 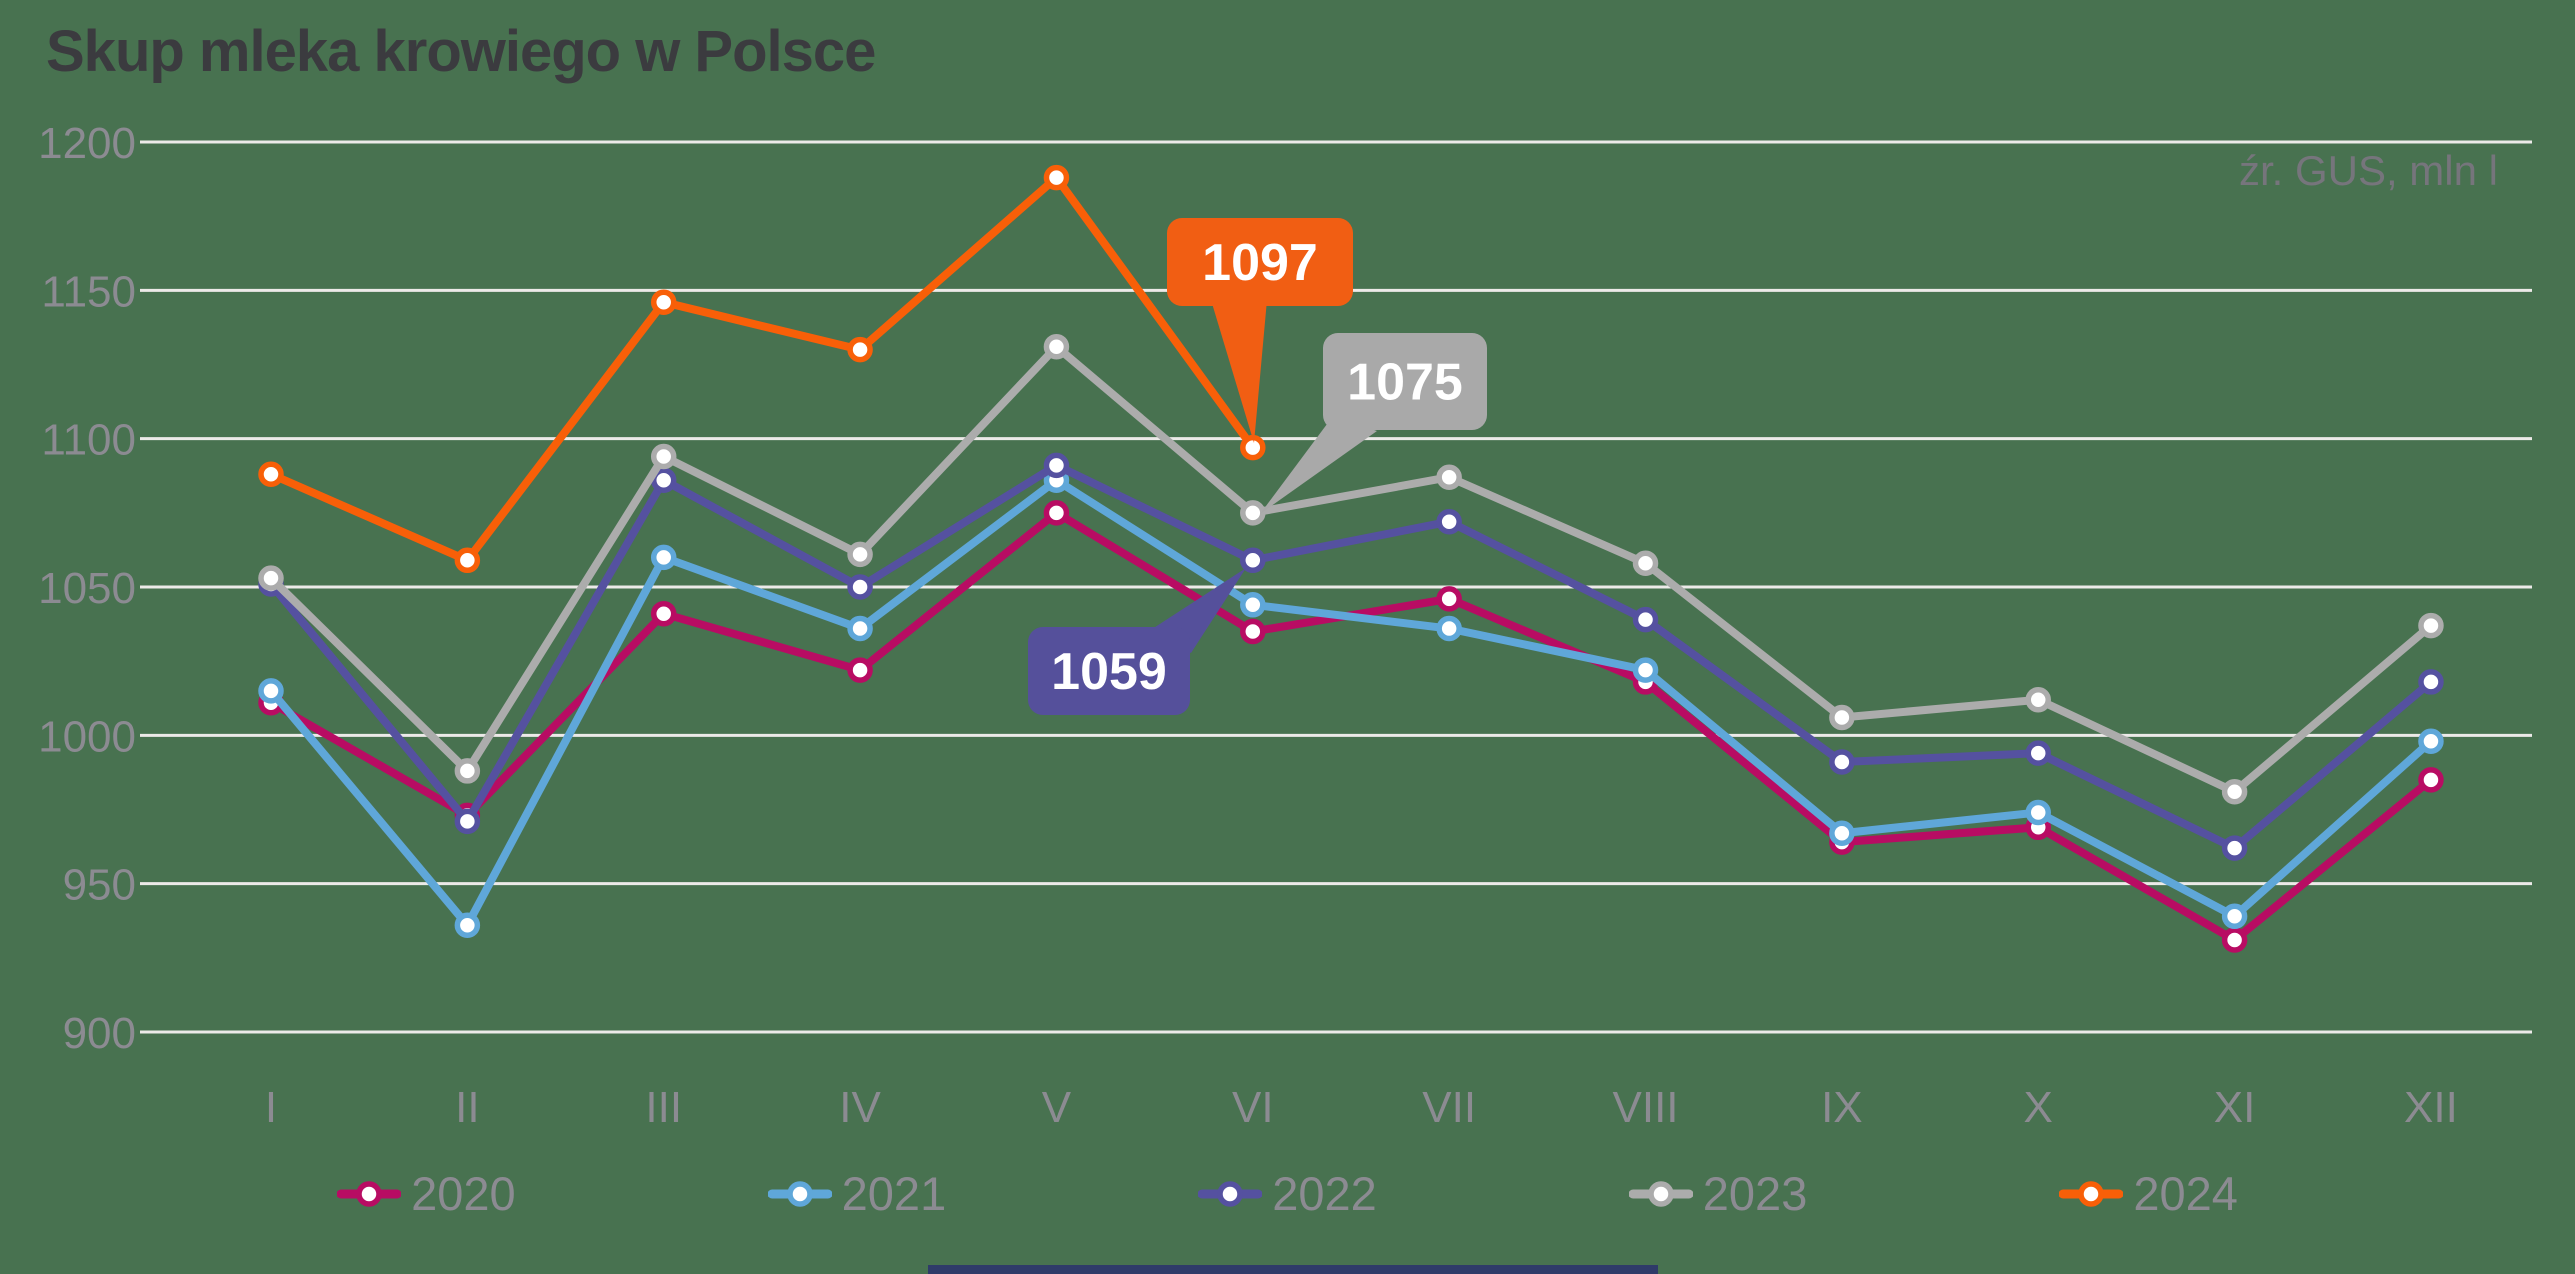 I want to click on data-point-2023-IV, so click(x=860, y=554).